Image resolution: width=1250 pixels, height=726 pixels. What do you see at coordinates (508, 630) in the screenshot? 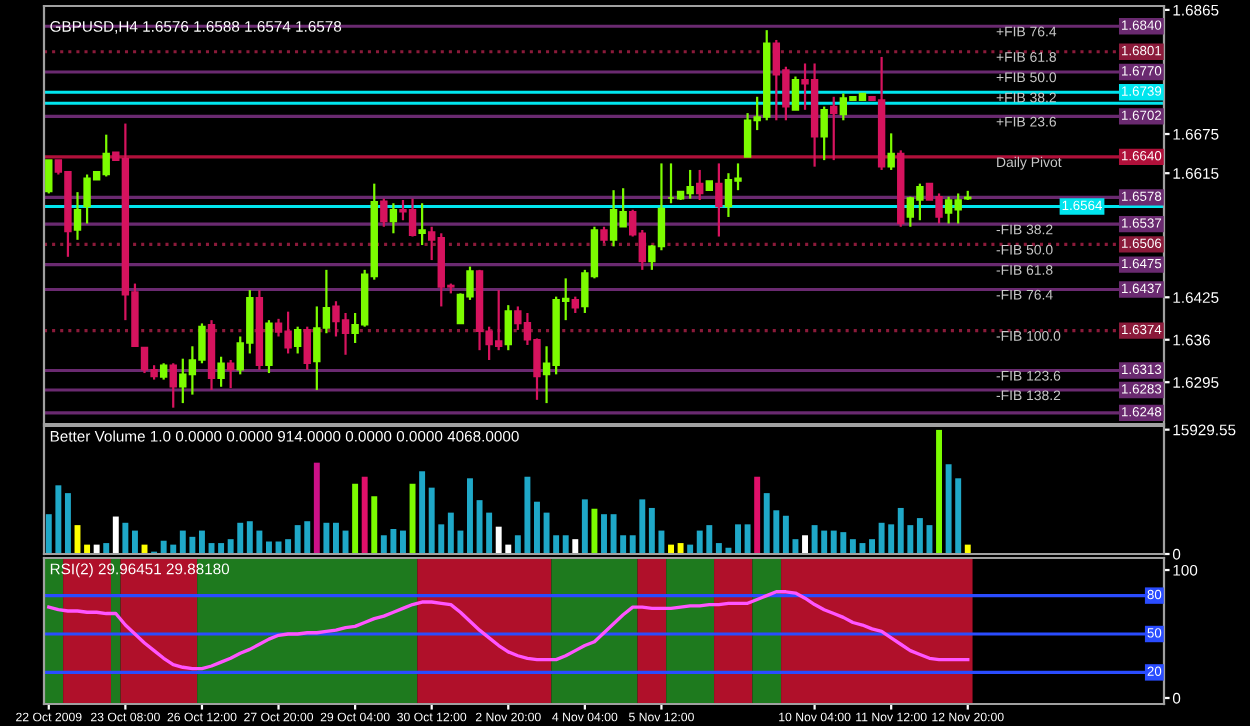
I see `line-series` at bounding box center [508, 630].